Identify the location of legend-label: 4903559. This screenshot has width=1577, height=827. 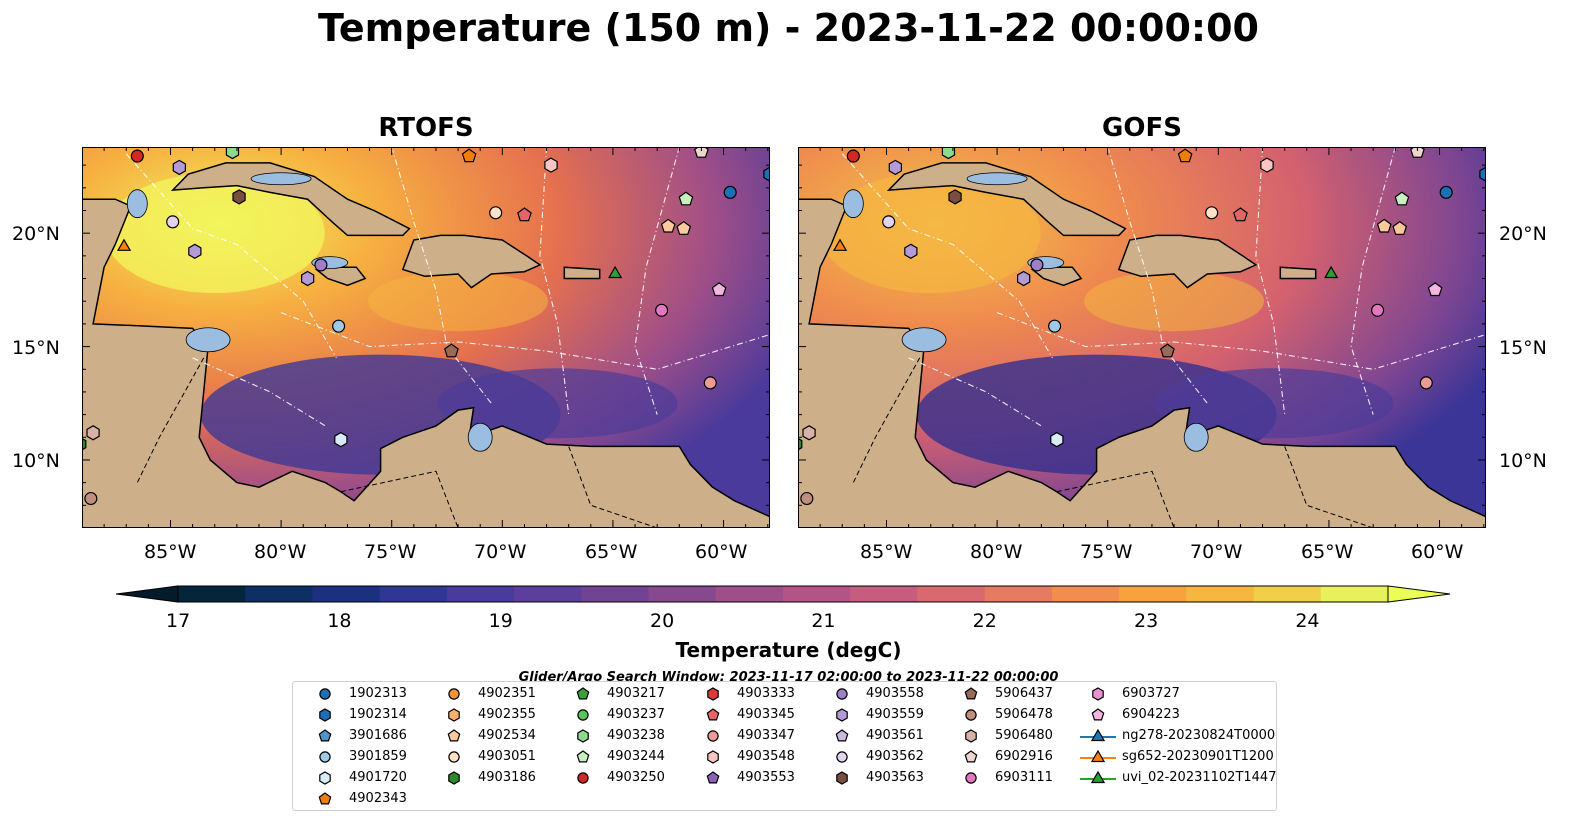
(895, 714).